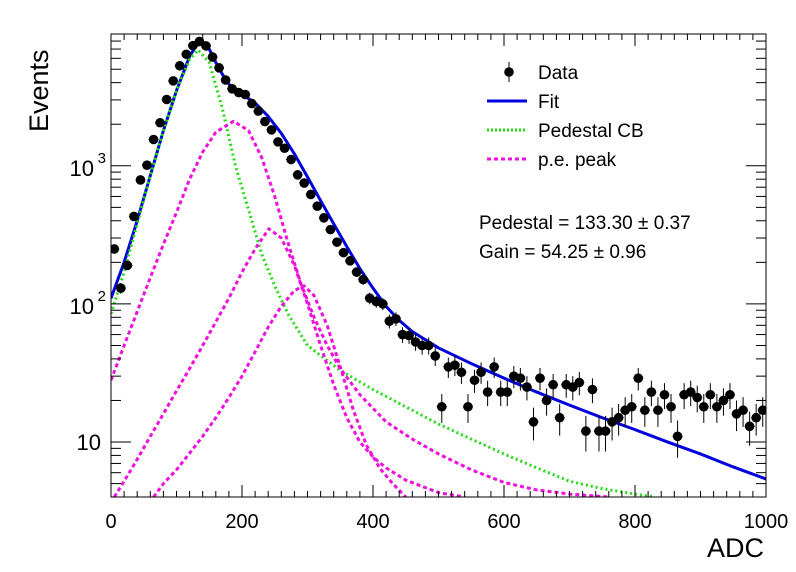  What do you see at coordinates (503, 522) in the screenshot?
I see `x-tick-label: 600` at bounding box center [503, 522].